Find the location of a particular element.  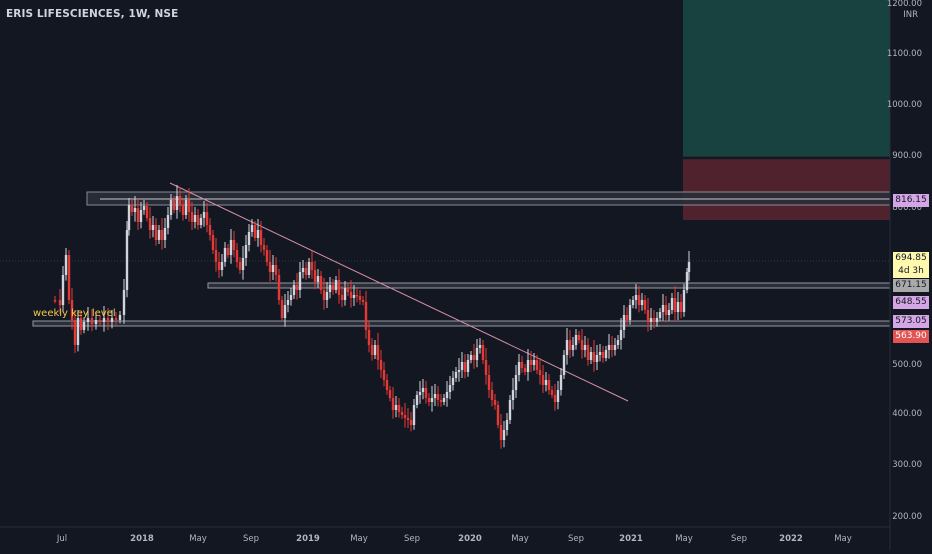

time-axis-label: 2018 is located at coordinates (142, 539).